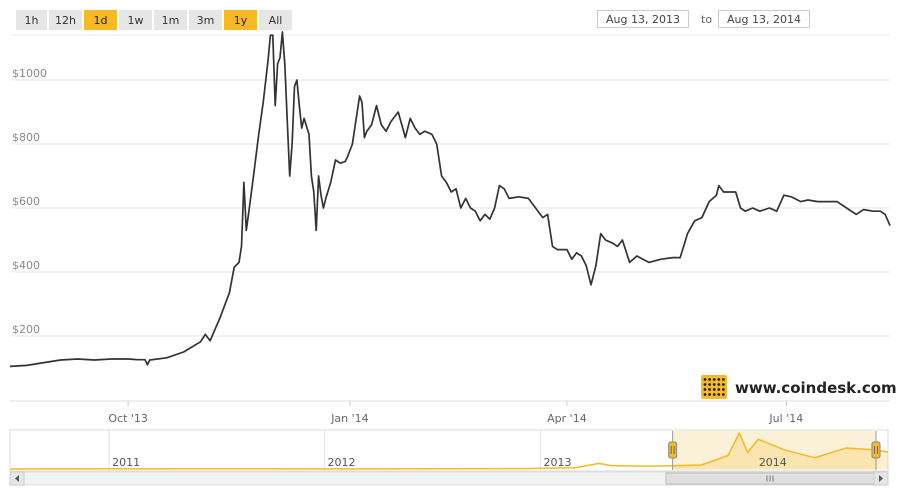 This screenshot has width=900, height=500. What do you see at coordinates (26, 137) in the screenshot?
I see `y-tick-label: $800` at bounding box center [26, 137].